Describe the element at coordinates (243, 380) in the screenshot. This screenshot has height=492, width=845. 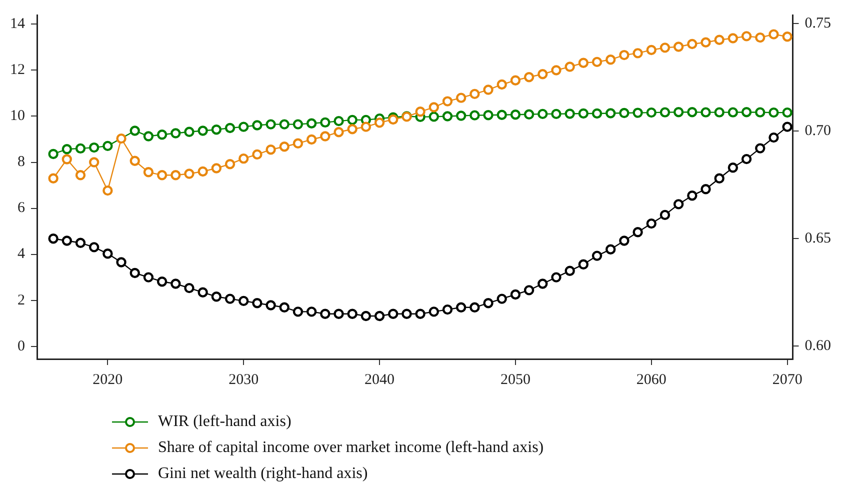
I see `x-tick-label: 2030` at that location.